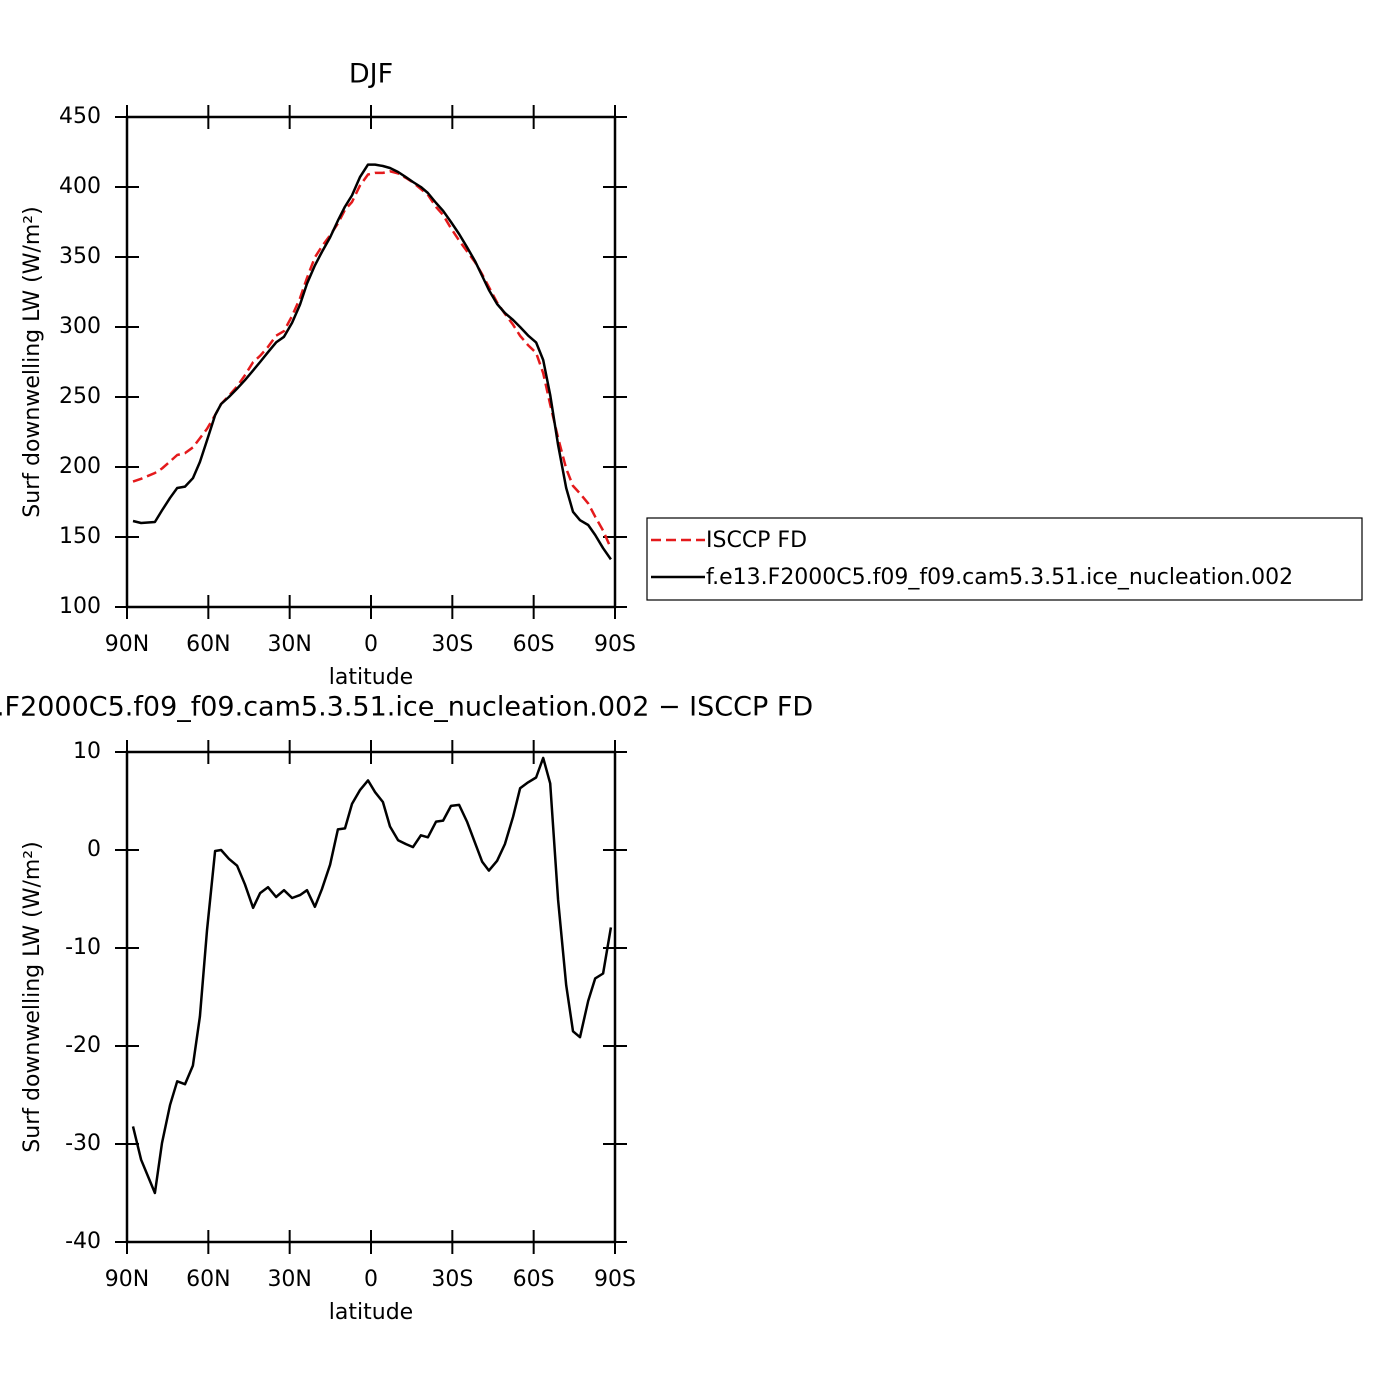 The width and height of the screenshot is (1383, 1385). What do you see at coordinates (80, 256) in the screenshot?
I see `y-tick-label: 350` at bounding box center [80, 256].